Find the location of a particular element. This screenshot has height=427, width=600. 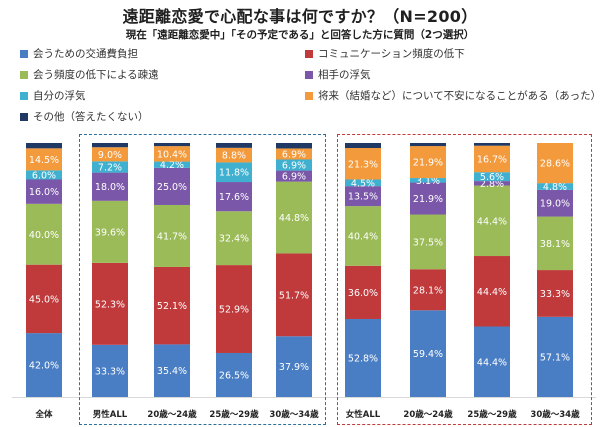

data-label: 59.4% is located at coordinates (428, 354).